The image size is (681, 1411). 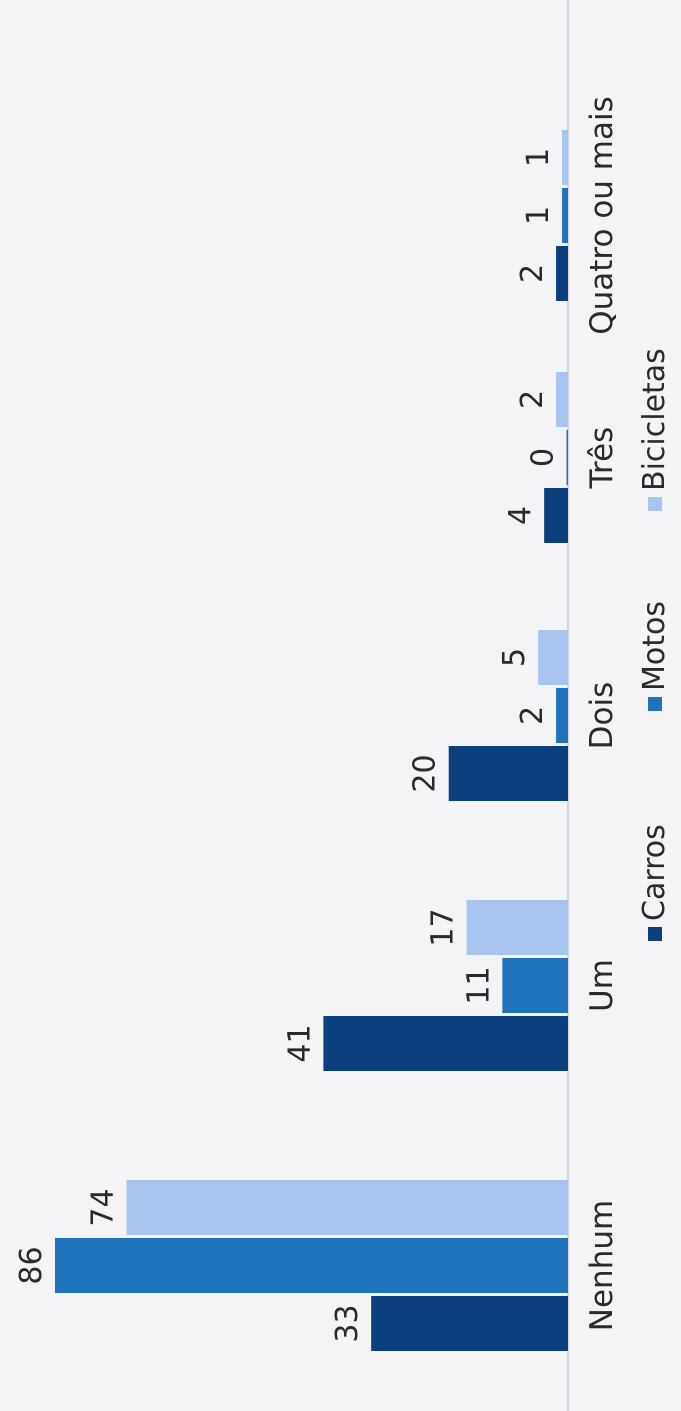 What do you see at coordinates (538, 157) in the screenshot?
I see `value-label-bicicletas-4: 1` at bounding box center [538, 157].